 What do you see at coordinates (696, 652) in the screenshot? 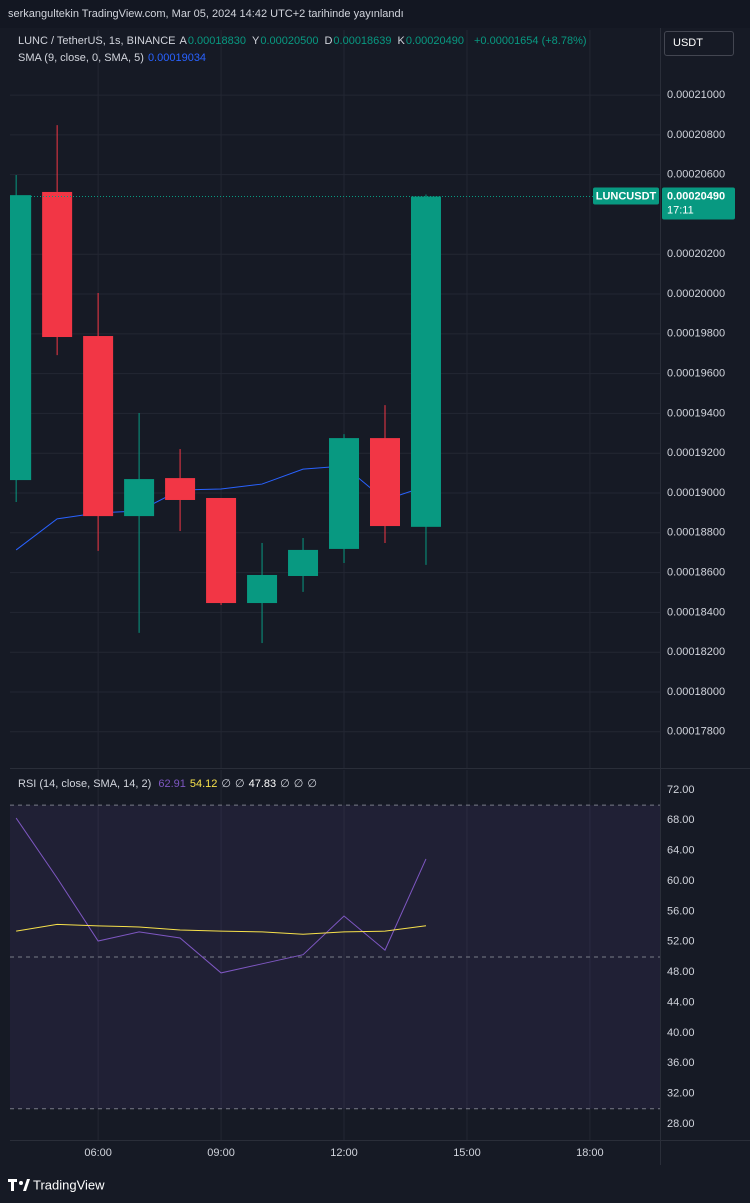
I see `y-tick-label: 0.00018200` at bounding box center [696, 652].